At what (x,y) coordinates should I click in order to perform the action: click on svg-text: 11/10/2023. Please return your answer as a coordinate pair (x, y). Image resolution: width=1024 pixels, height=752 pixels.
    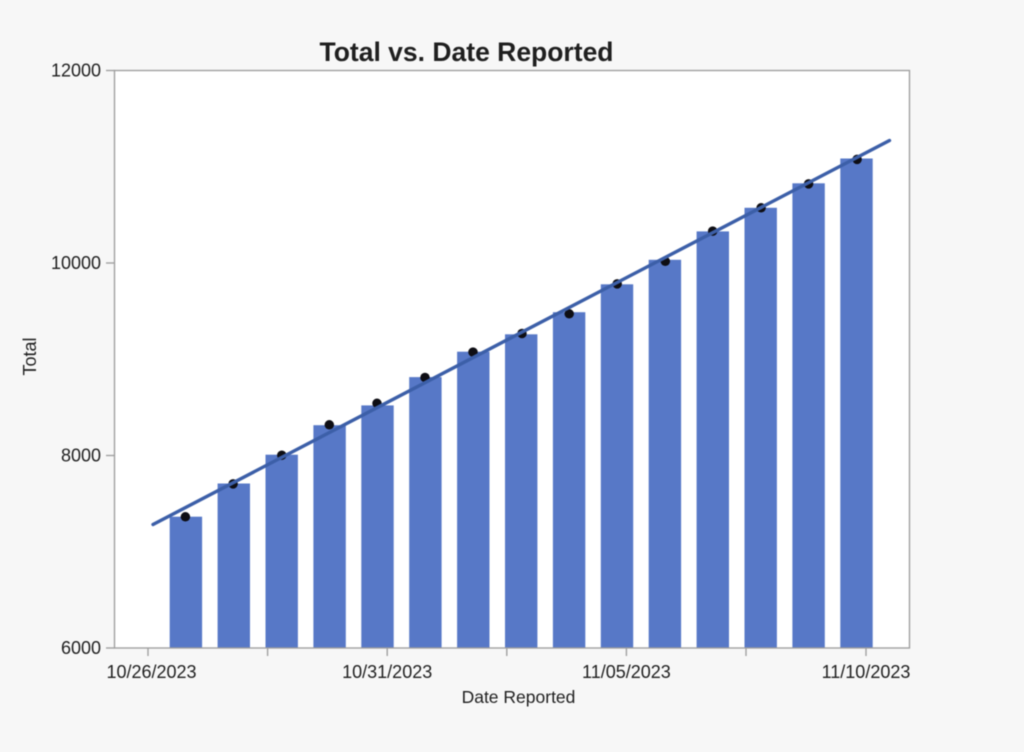
    Looking at the image, I should click on (866, 672).